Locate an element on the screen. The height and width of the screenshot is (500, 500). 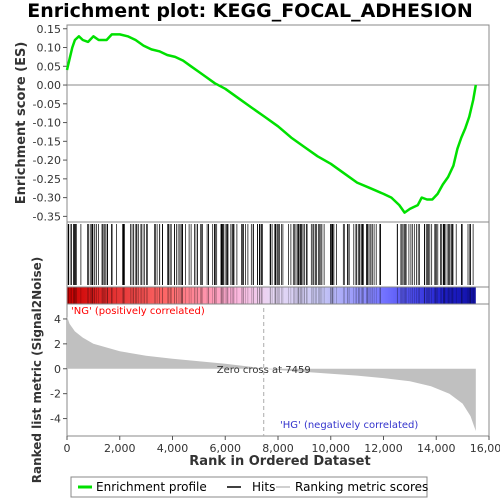
rank-ytick-label: -4 is located at coordinates (55, 419).